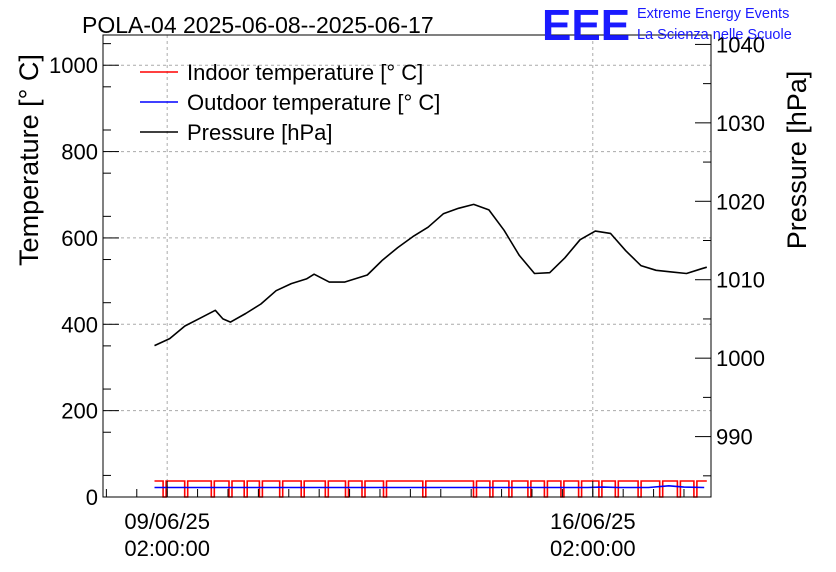 The image size is (836, 572). What do you see at coordinates (79, 411) in the screenshot?
I see `y-left-tick-label: 200` at bounding box center [79, 411].